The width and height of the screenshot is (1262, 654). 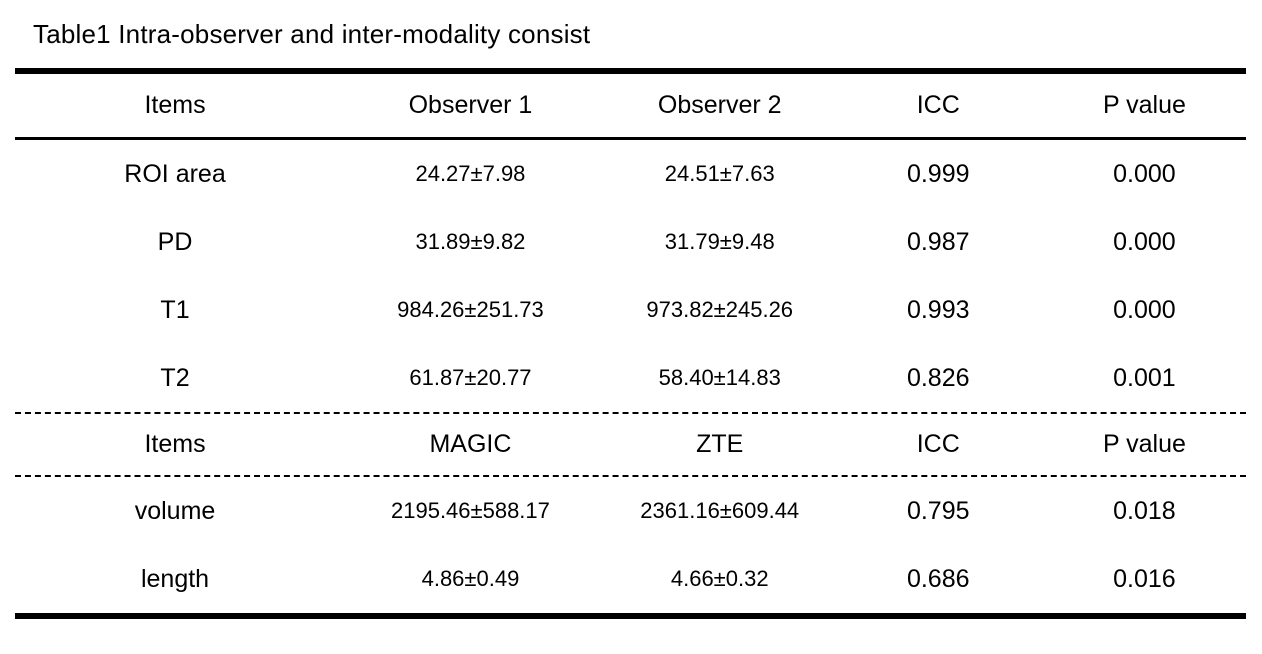 I want to click on value-cell: 24.27±7.98, so click(x=470, y=173).